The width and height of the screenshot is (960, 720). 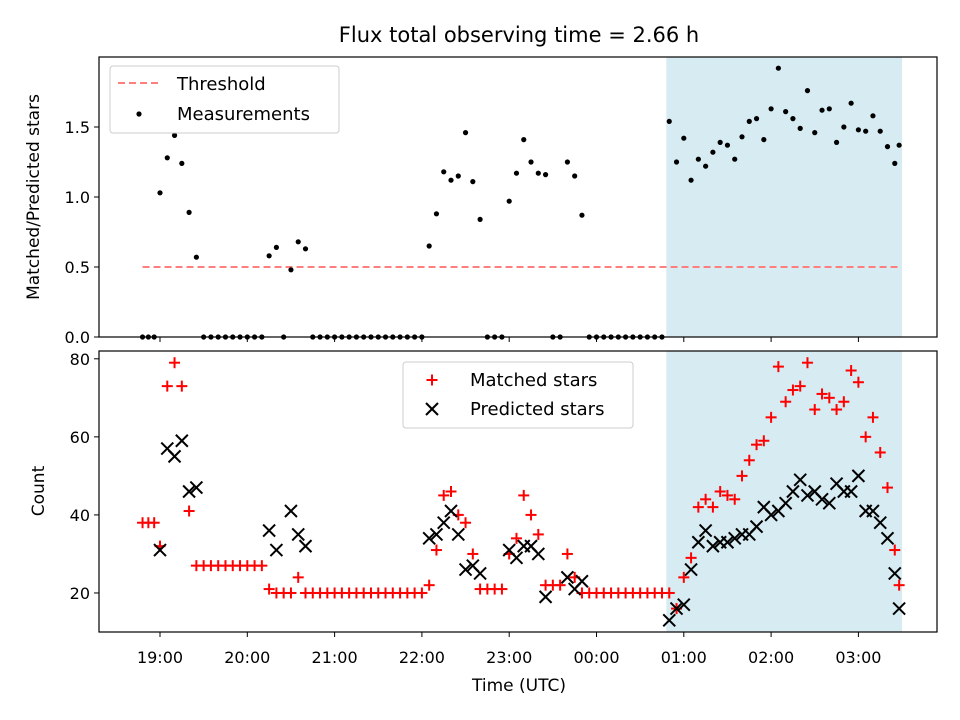 What do you see at coordinates (224, 99) in the screenshot?
I see `top-legend: Threshold Measurements` at bounding box center [224, 99].